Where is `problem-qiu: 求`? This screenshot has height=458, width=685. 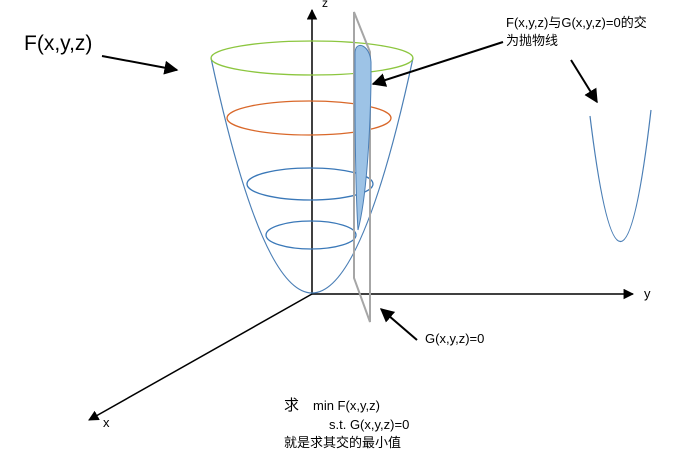 problem-qiu: 求 is located at coordinates (292, 405).